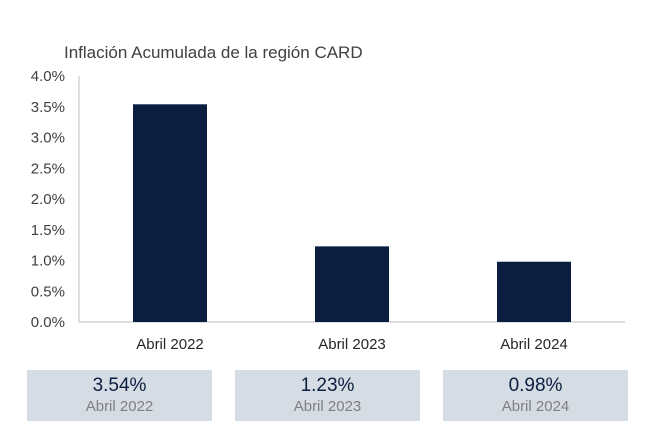  I want to click on y-tick-label: 1.5%, so click(48, 230).